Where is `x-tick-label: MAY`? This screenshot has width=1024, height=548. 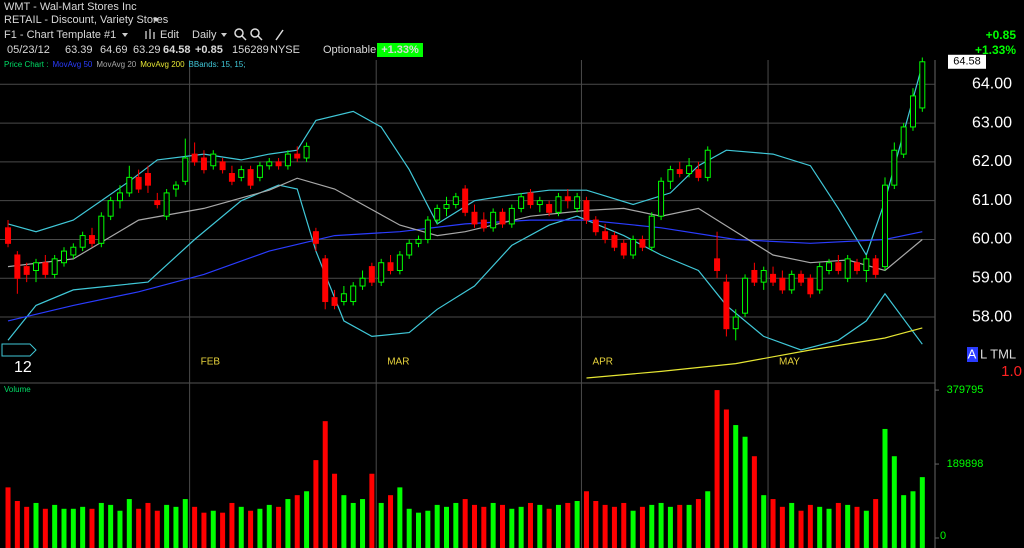
x-tick-label: MAY is located at coordinates (789, 362).